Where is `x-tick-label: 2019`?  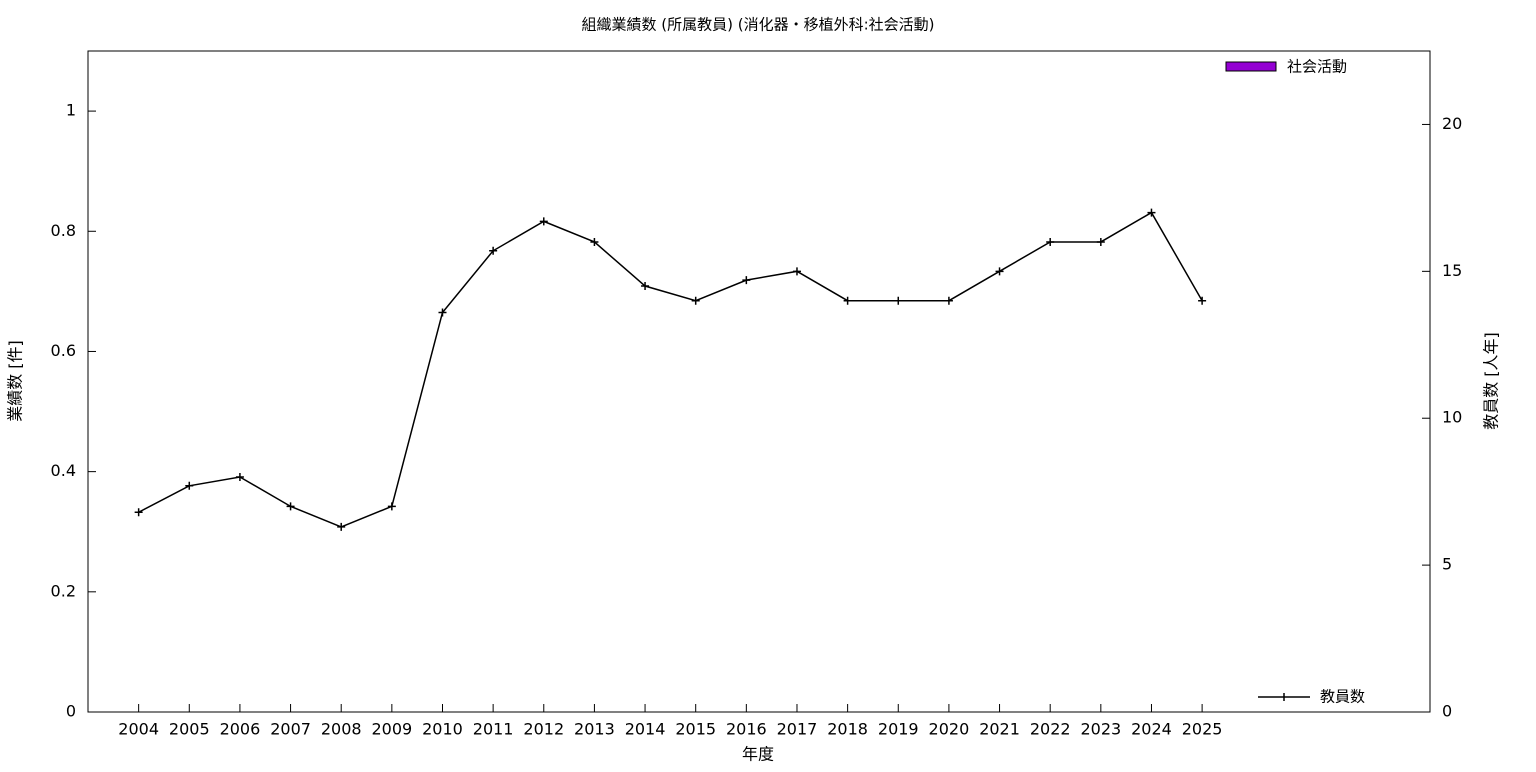 x-tick-label: 2019 is located at coordinates (898, 729).